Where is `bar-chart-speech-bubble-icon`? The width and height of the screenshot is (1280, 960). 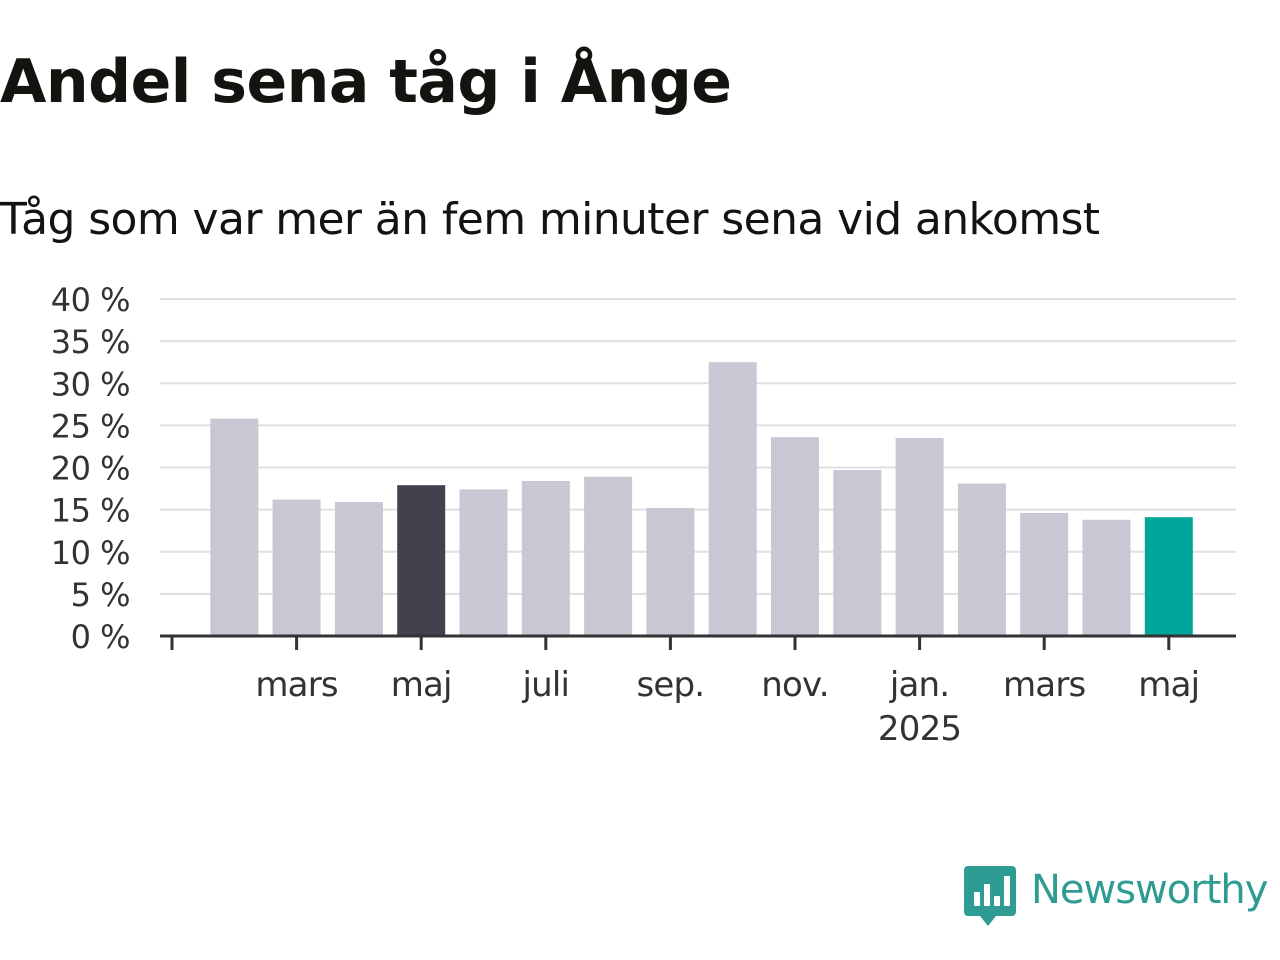
bar-chart-speech-bubble-icon is located at coordinates (990, 896).